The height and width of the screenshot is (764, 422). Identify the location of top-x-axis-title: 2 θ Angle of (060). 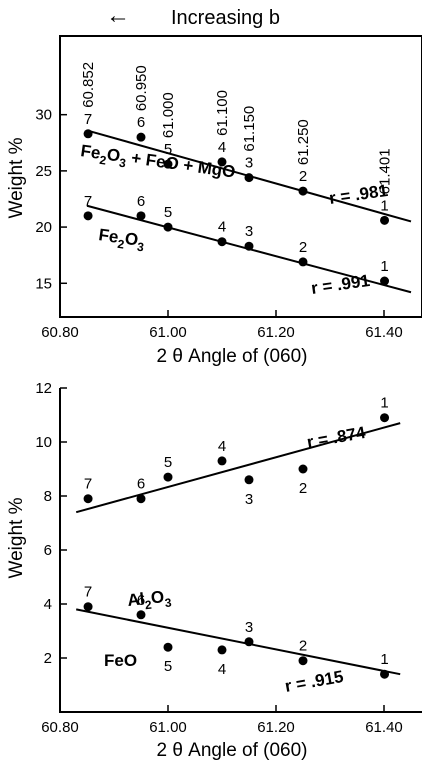
(231, 356).